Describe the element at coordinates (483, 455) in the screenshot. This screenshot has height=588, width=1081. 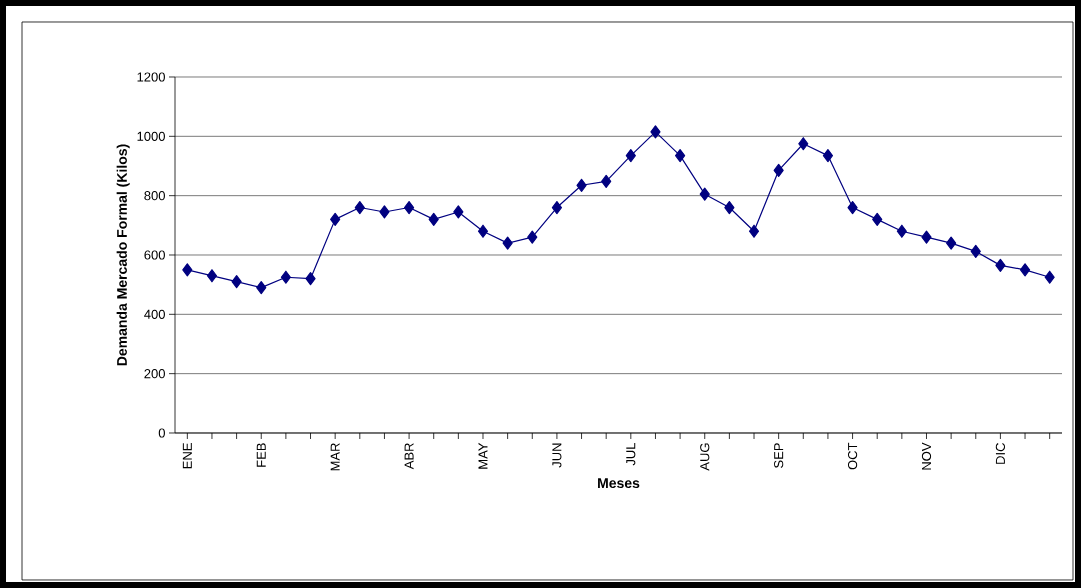
I see `x-tick-label: MAY` at that location.